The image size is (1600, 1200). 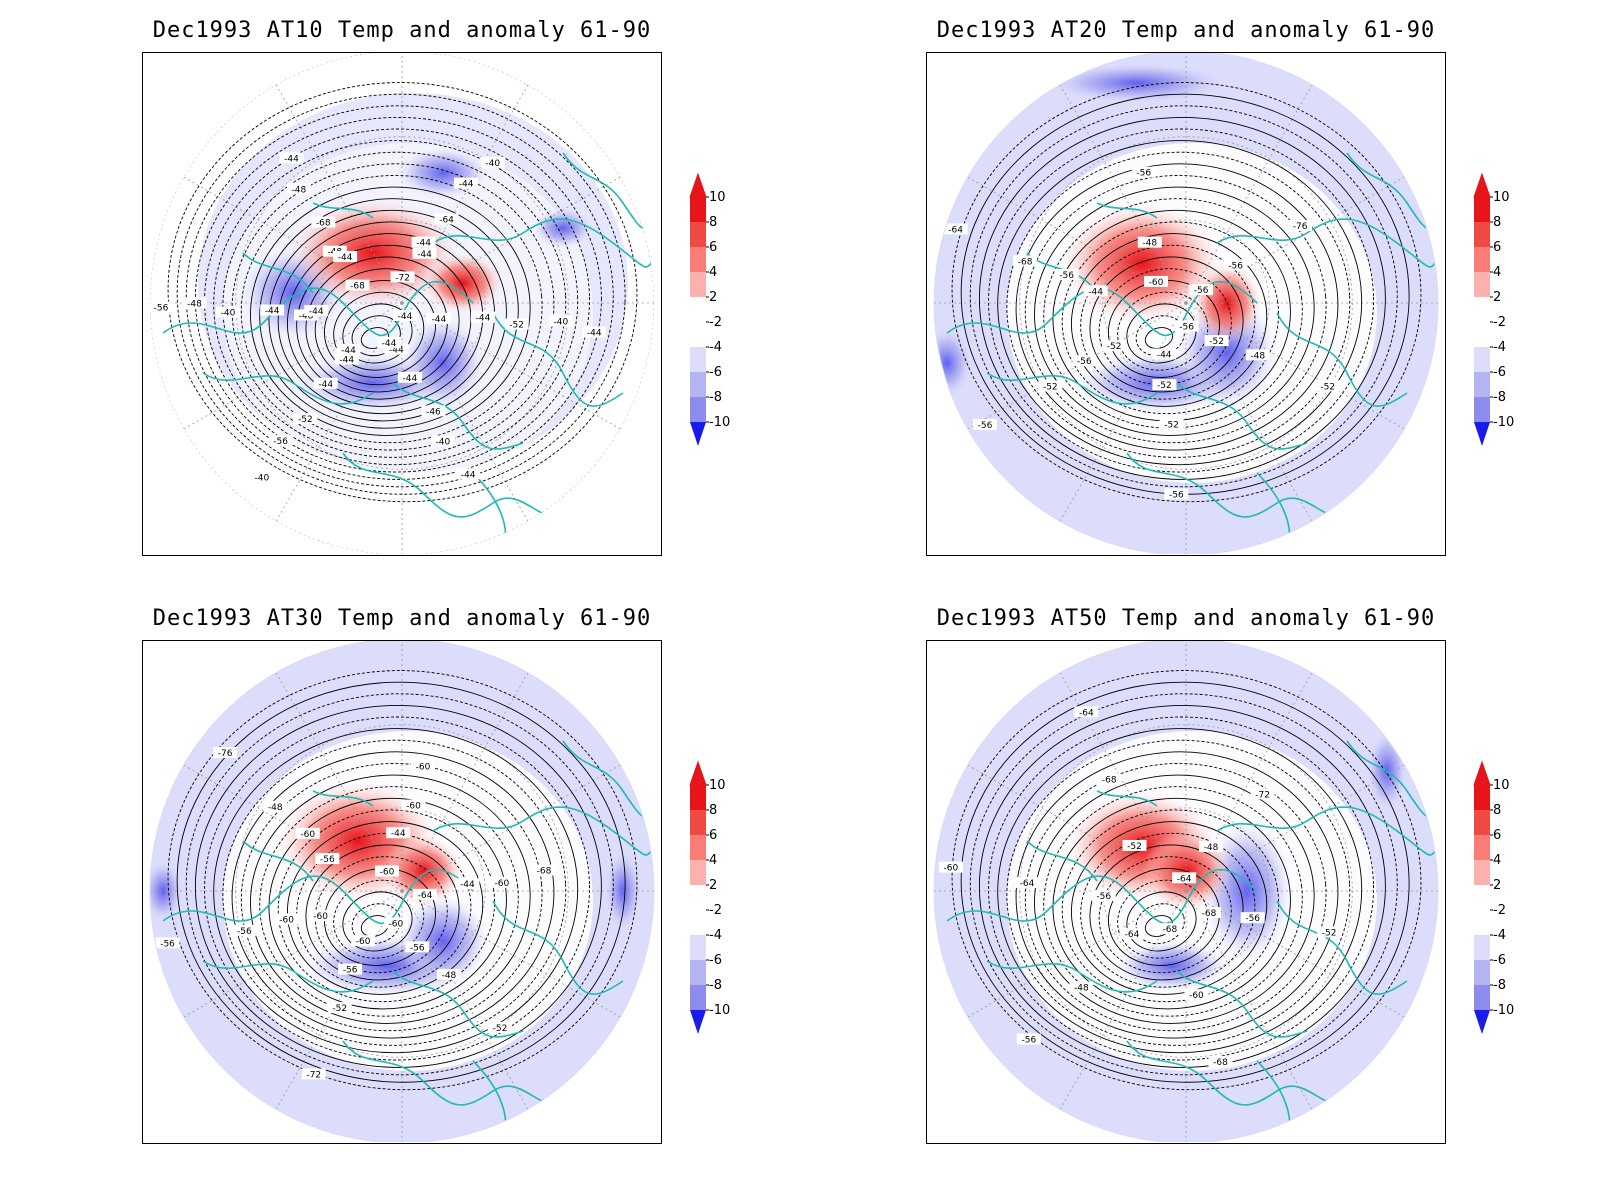 I want to click on contour-label: -76, so click(x=225, y=754).